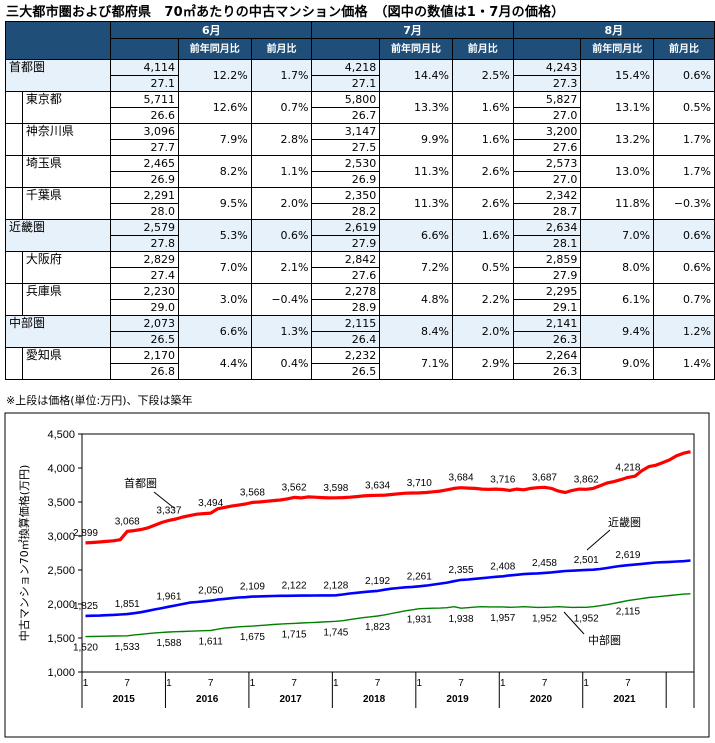 The width and height of the screenshot is (715, 743). Describe the element at coordinates (412, 30) in the screenshot. I see `month-header: 7月` at that location.